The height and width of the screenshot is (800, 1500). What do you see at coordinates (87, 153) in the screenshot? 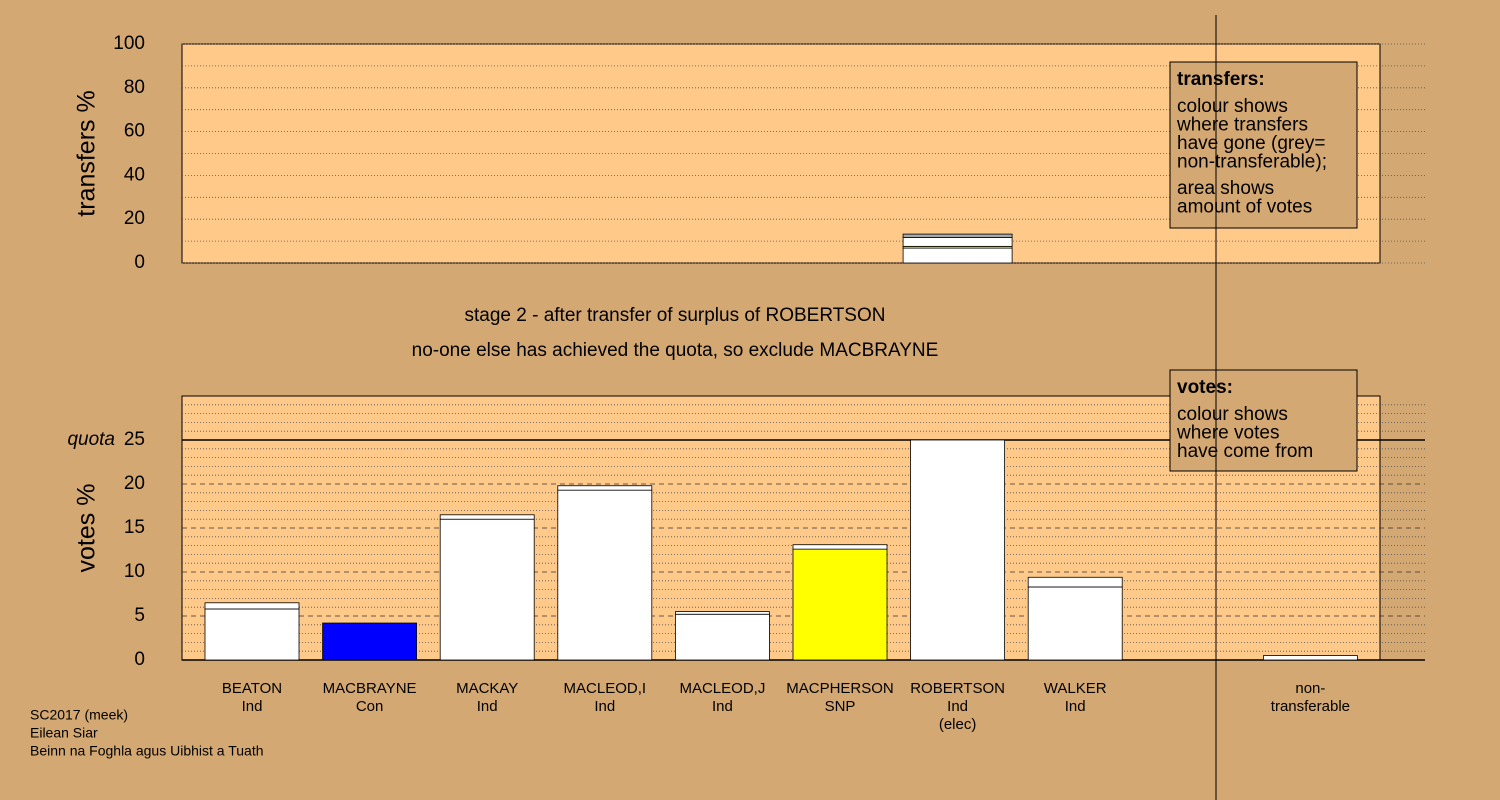
I see `y-axis-label: transfers %` at bounding box center [87, 153].